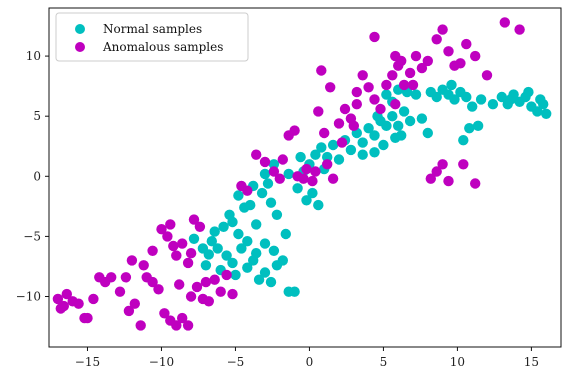 The width and height of the screenshot is (566, 373). I want to click on legend-marker-anomalous, so click(80, 47).